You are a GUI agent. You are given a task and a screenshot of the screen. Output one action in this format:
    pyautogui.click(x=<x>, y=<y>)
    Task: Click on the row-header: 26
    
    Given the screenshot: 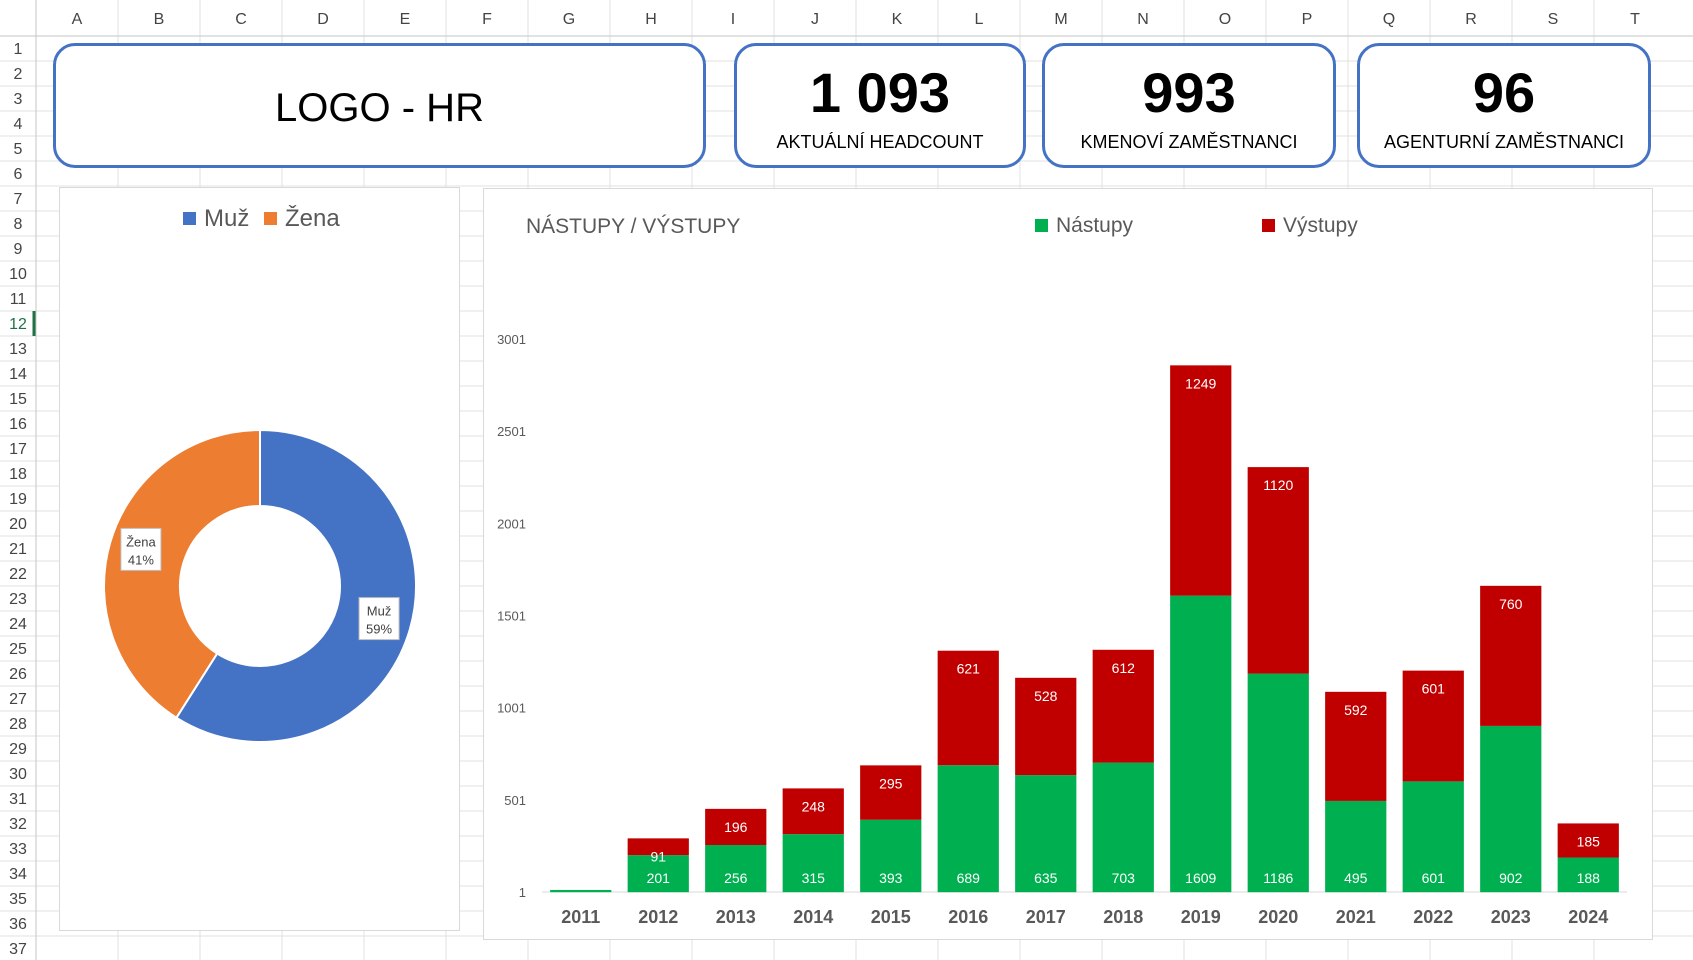 What is the action you would take?
    pyautogui.click(x=18, y=674)
    